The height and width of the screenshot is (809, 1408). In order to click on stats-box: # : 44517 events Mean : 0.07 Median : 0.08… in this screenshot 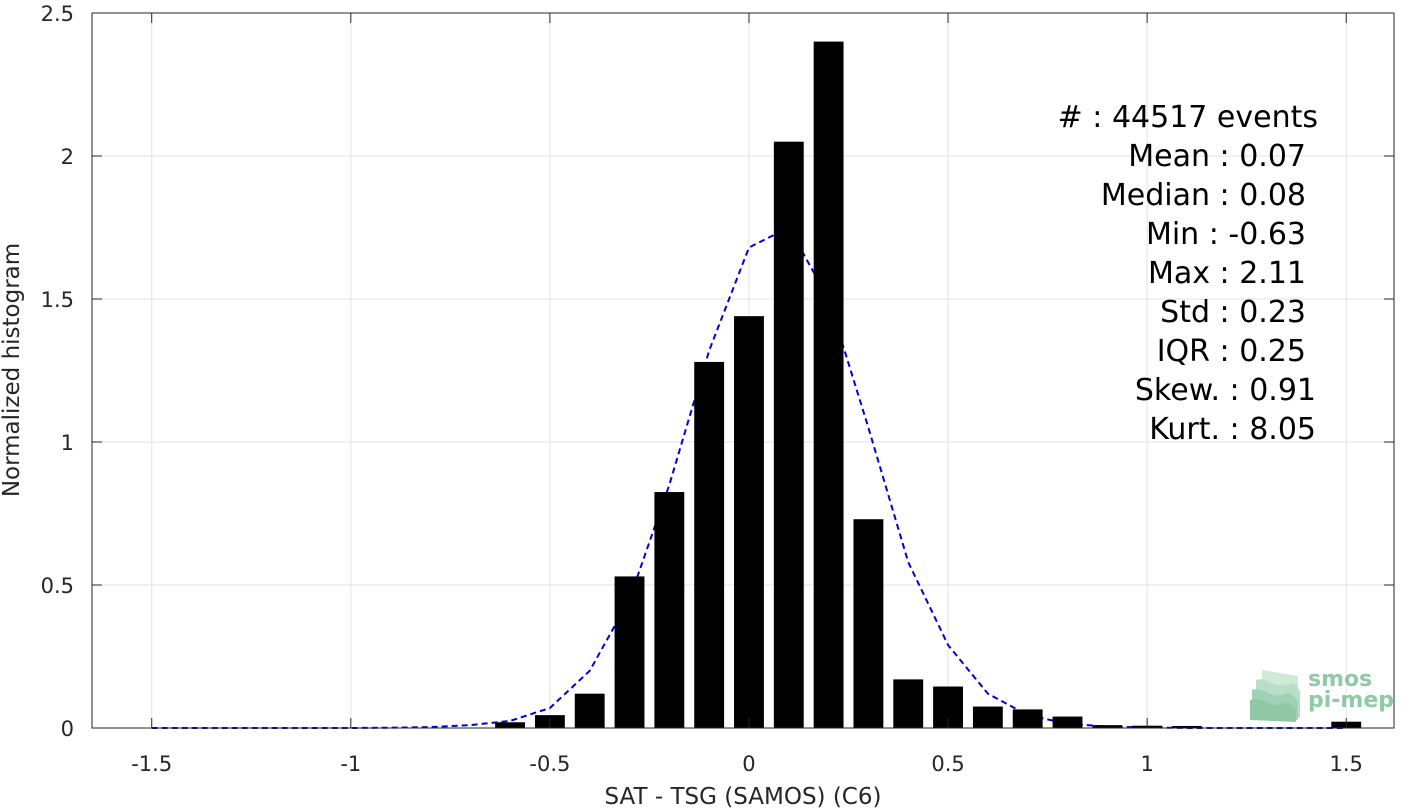, I will do `click(1188, 273)`.